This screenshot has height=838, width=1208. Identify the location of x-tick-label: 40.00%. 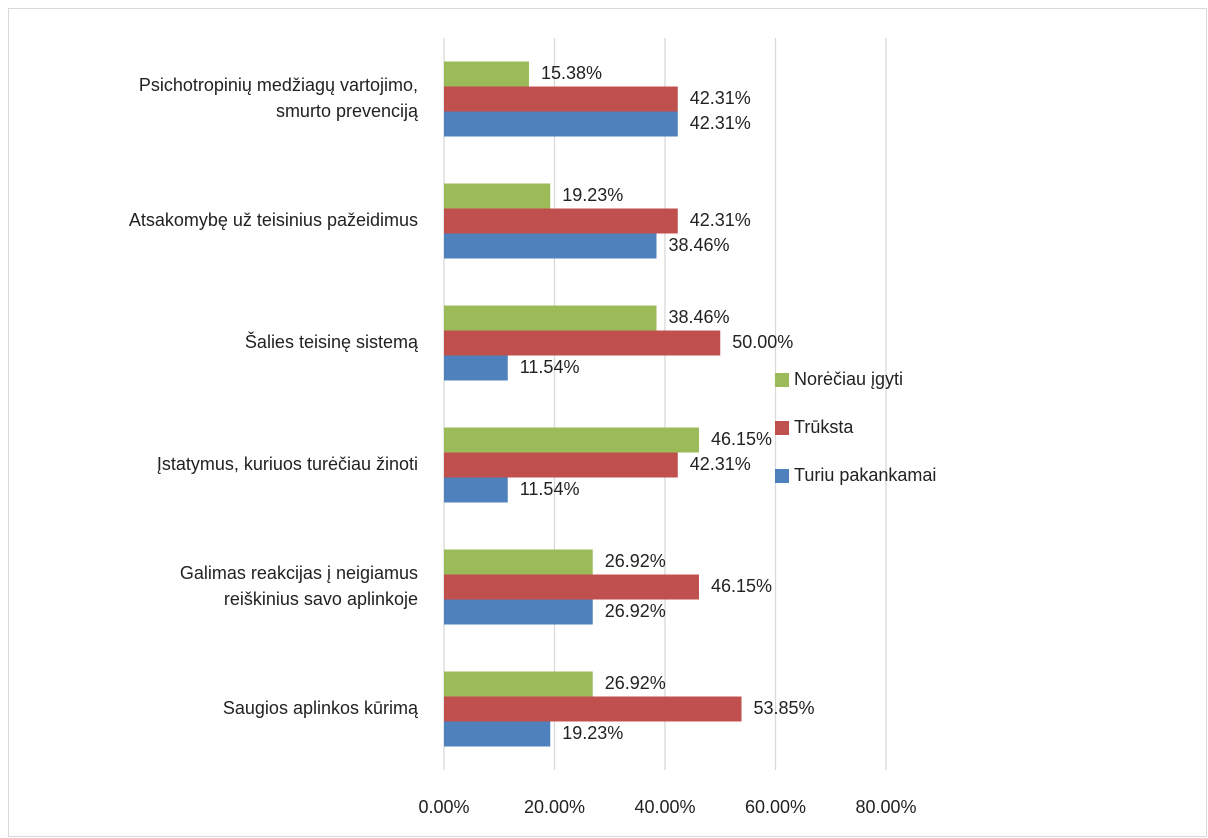
(664, 807).